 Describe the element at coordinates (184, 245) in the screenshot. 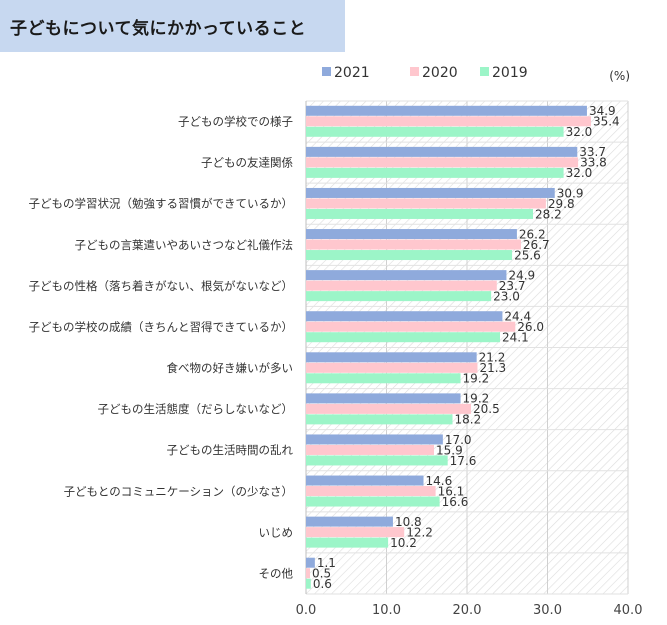

I see `category-label: 子どもの言葉遣いやあいさつなど礼儀作法` at that location.